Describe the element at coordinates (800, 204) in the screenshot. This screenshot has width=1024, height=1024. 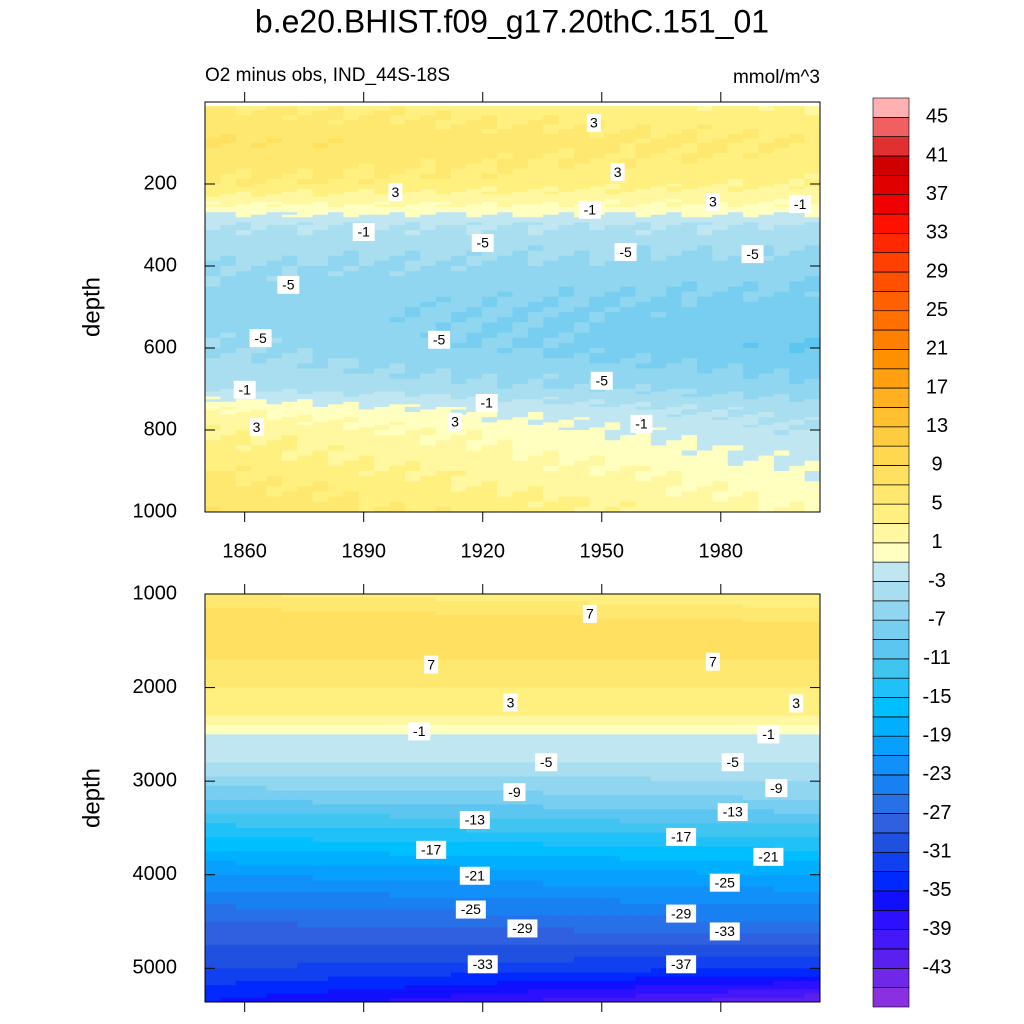
I see `contour-label-box` at that location.